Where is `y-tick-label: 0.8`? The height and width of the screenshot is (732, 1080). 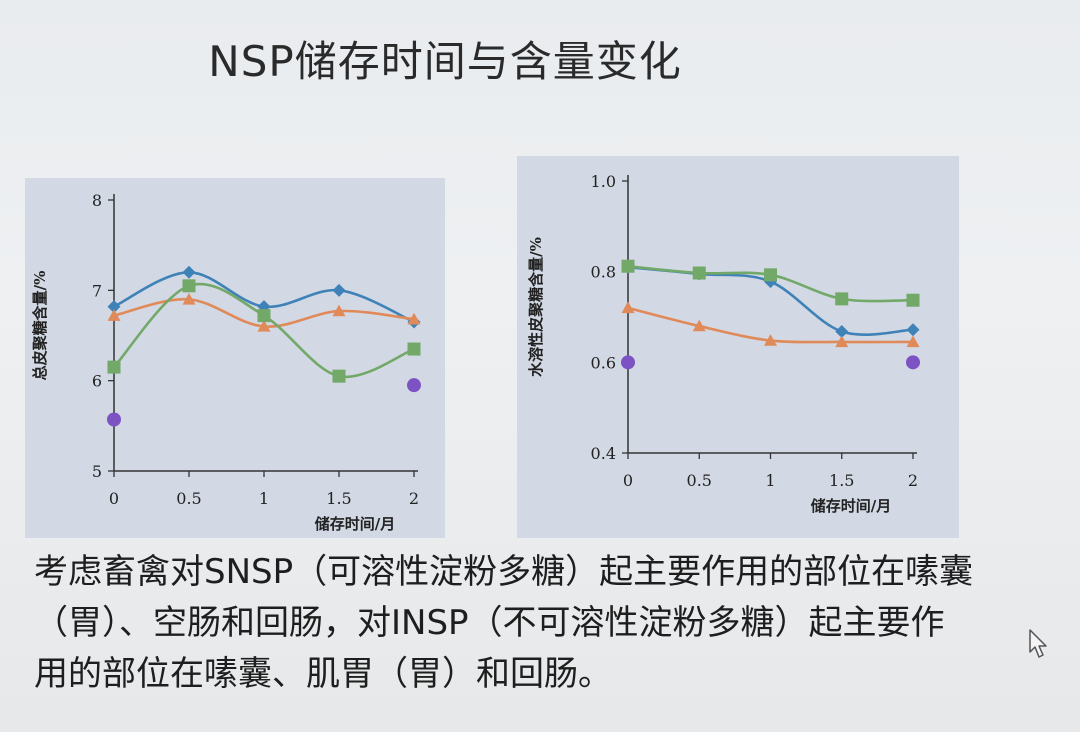 y-tick-label: 0.8 is located at coordinates (603, 272).